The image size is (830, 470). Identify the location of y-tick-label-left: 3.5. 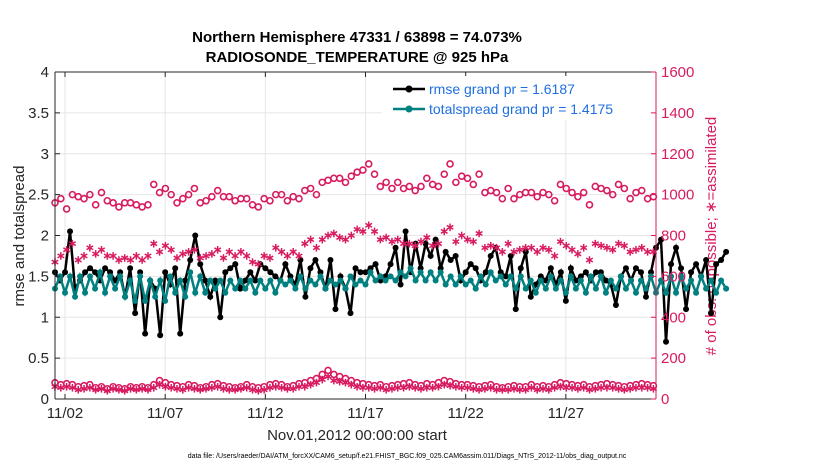
(38, 113).